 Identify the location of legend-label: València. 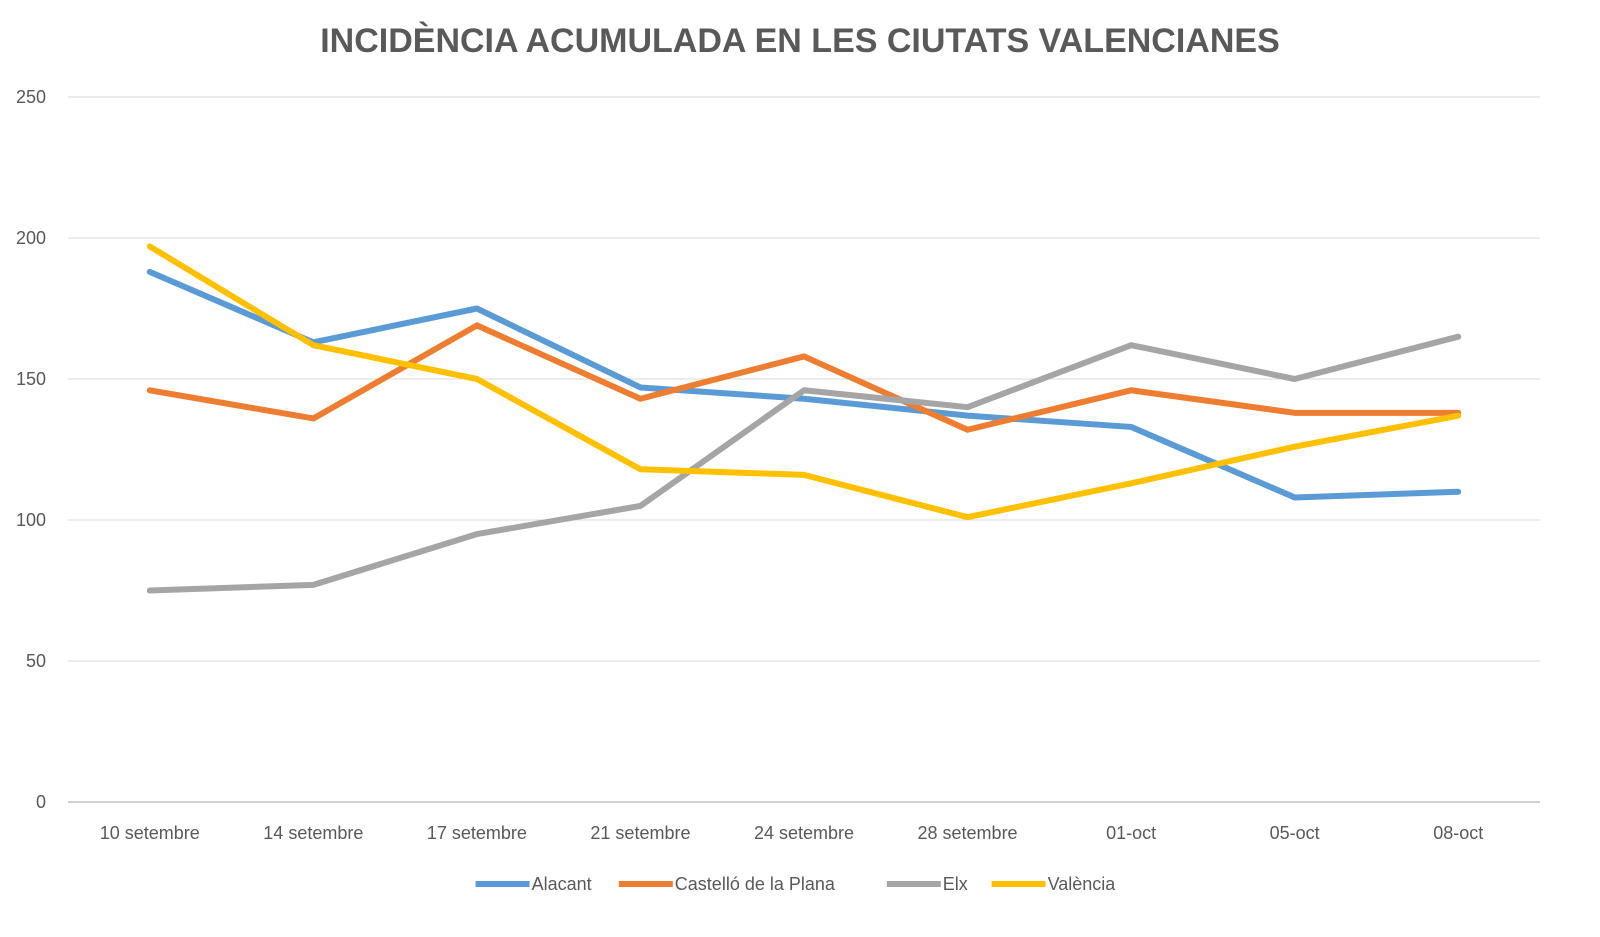
(1082, 884).